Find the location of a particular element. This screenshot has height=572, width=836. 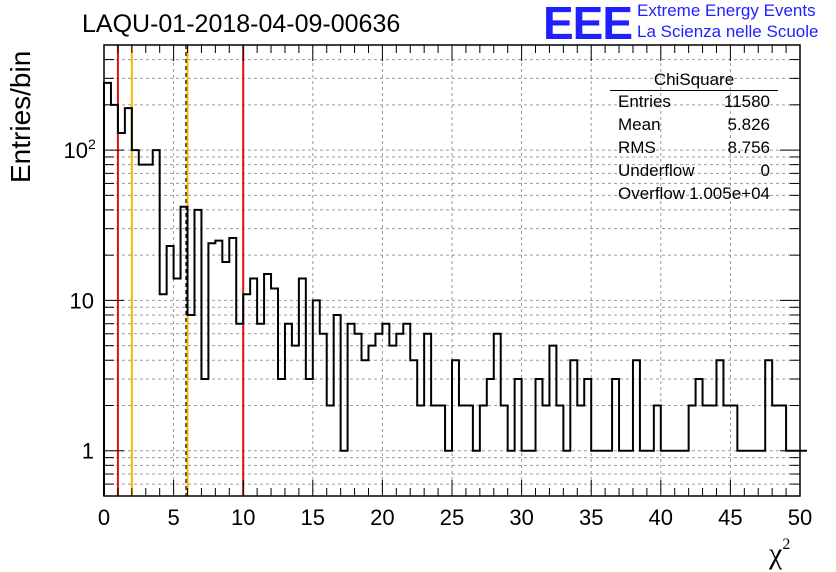

stat-value: 8.756 is located at coordinates (748, 147).